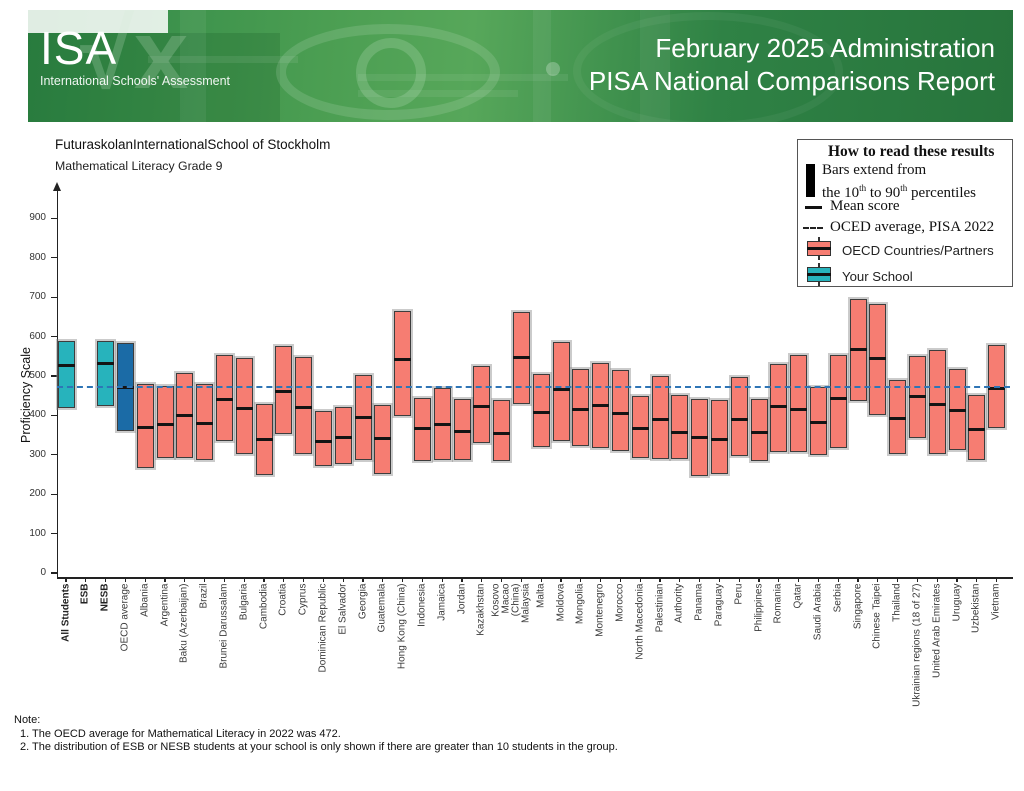 The width and height of the screenshot is (1024, 791). What do you see at coordinates (323, 438) in the screenshot?
I see `percentile-bar-dominican-republic` at bounding box center [323, 438].